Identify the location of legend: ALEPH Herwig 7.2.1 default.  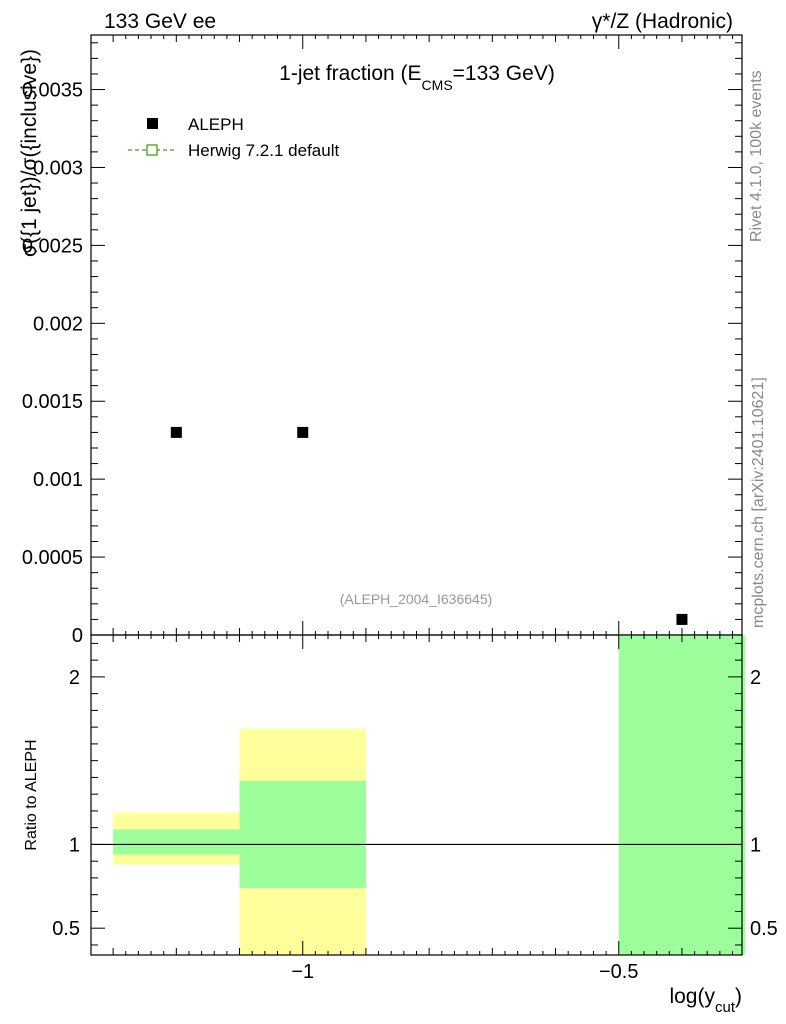
(233, 137).